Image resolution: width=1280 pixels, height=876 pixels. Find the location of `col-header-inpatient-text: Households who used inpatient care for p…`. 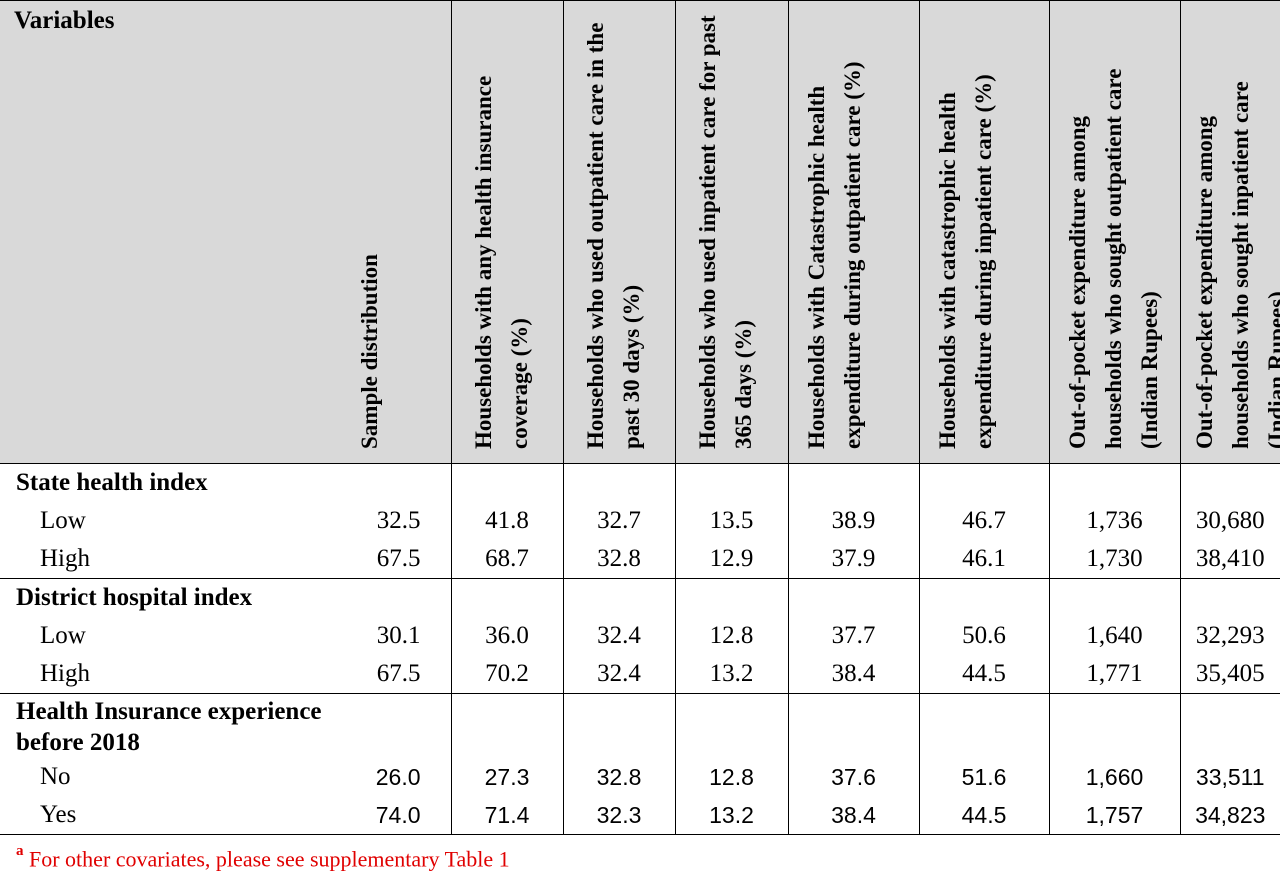

col-header-inpatient-text: Households who used inpatient care for p… is located at coordinates (725, 232).